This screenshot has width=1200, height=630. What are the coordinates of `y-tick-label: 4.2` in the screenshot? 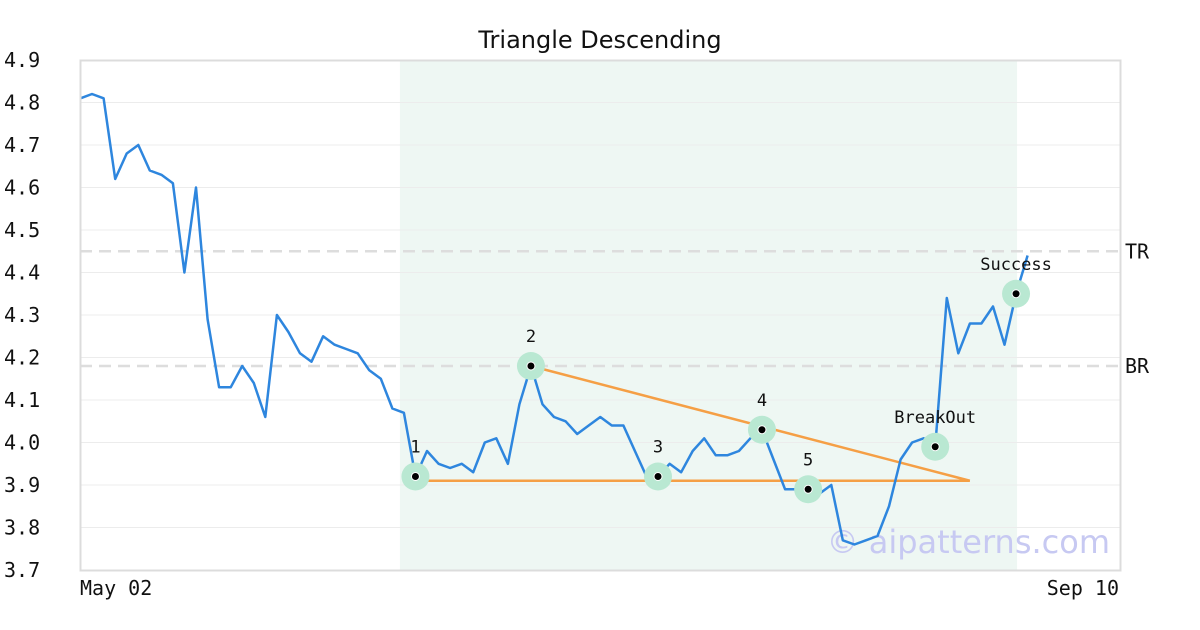 It's located at (22, 358).